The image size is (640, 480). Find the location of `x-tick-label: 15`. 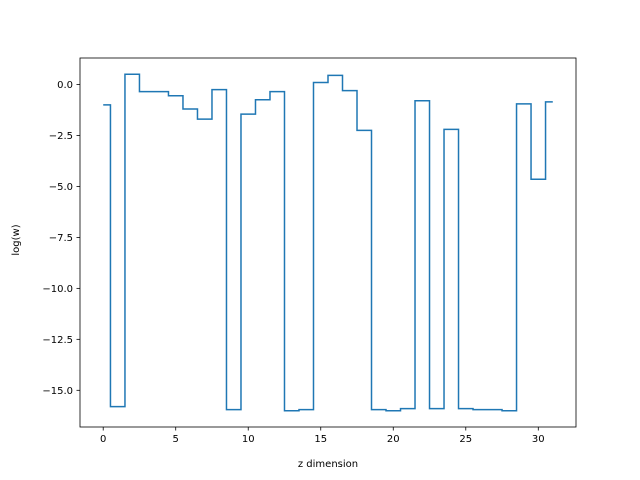

x-tick-label: 15 is located at coordinates (320, 439).